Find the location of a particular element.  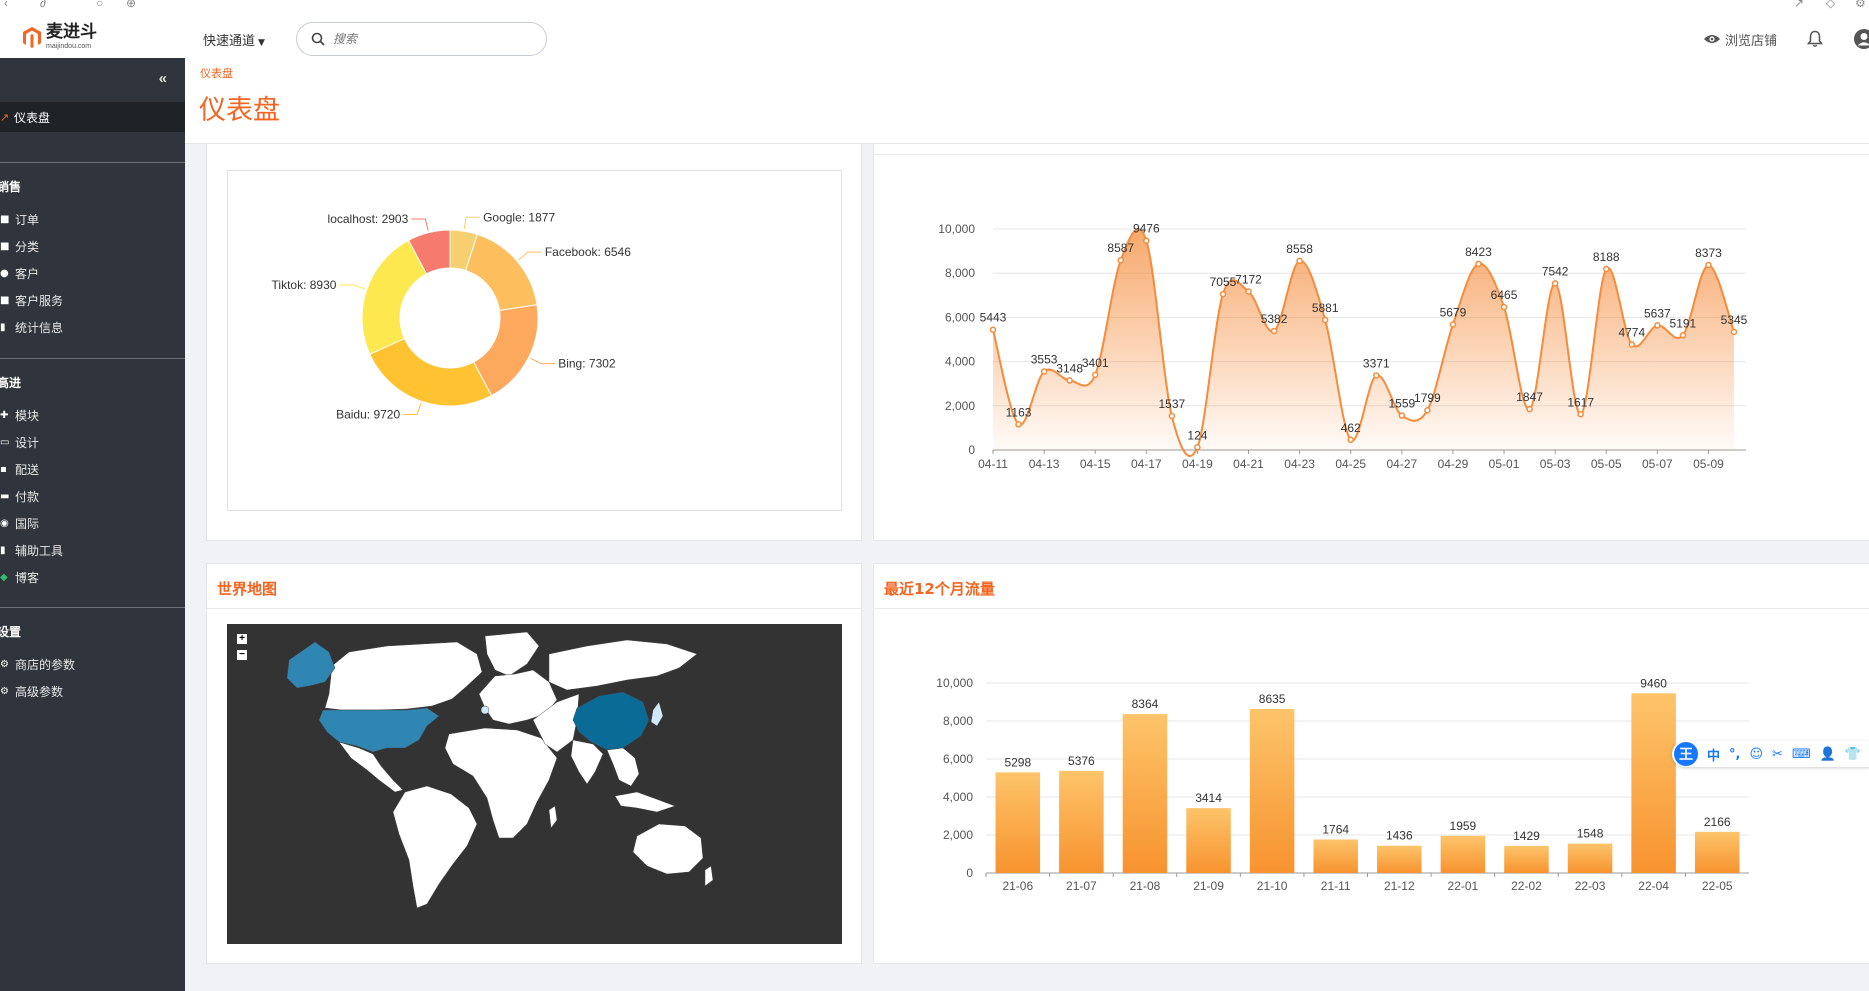

sidebar-item-customer-service: ■ 客户服务 is located at coordinates (31, 300).